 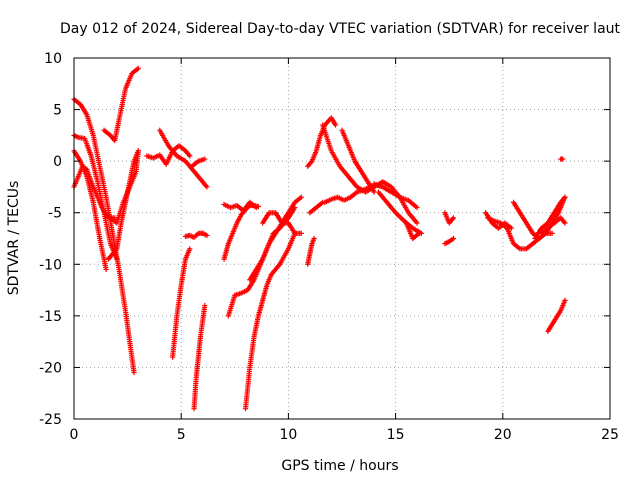 I want to click on x-tick-label: 0, so click(x=74, y=435).